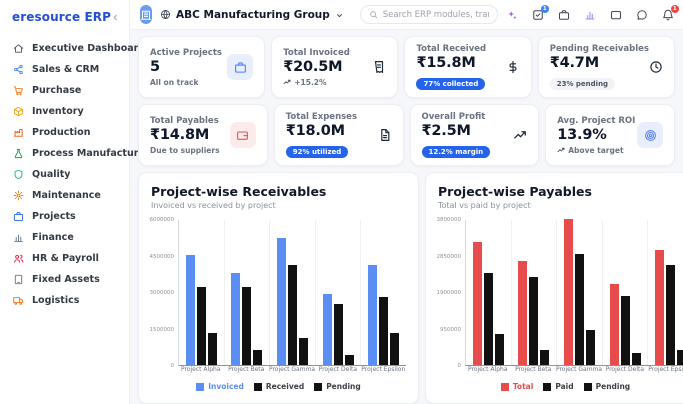  I want to click on legend-item: Paid, so click(558, 386).